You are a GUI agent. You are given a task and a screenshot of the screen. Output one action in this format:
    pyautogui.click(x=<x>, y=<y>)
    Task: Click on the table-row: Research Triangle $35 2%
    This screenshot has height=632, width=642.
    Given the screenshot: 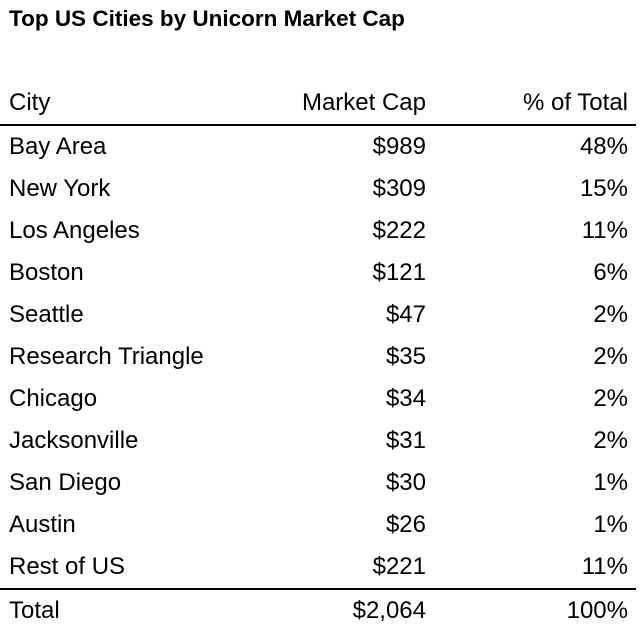 What is the action you would take?
    pyautogui.click(x=318, y=357)
    